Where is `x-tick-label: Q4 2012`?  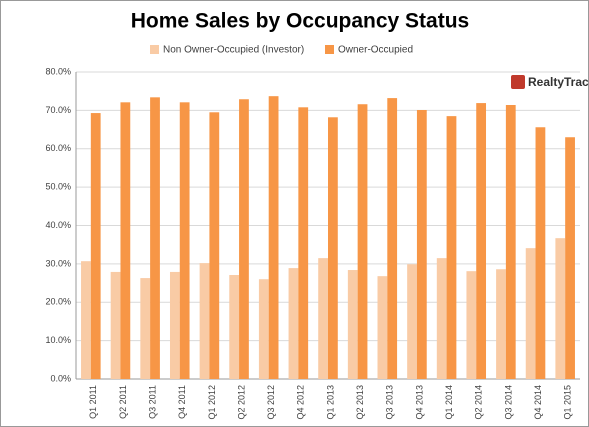 x-tick-label: Q4 2012 is located at coordinates (301, 402).